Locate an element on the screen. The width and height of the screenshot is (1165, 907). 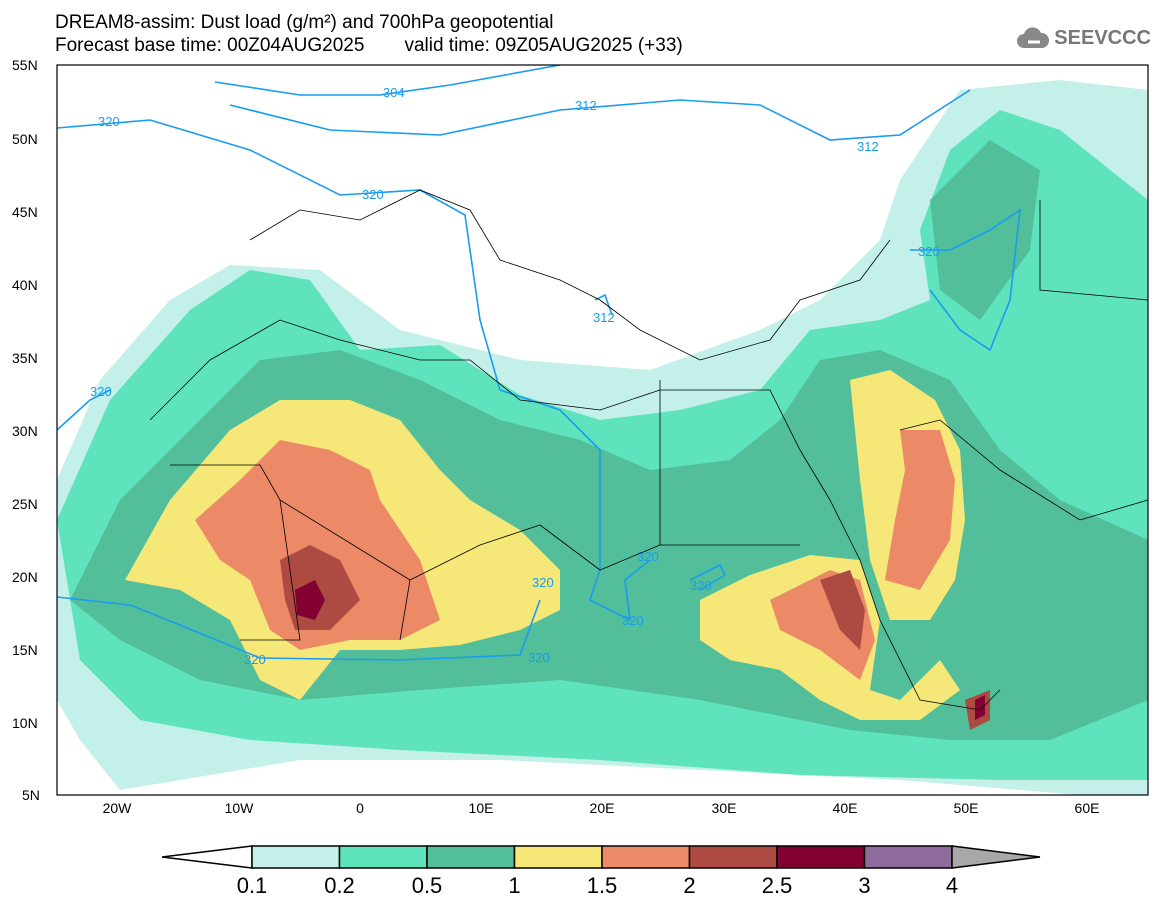
logo-text: SEEVCCC is located at coordinates (1102, 37).